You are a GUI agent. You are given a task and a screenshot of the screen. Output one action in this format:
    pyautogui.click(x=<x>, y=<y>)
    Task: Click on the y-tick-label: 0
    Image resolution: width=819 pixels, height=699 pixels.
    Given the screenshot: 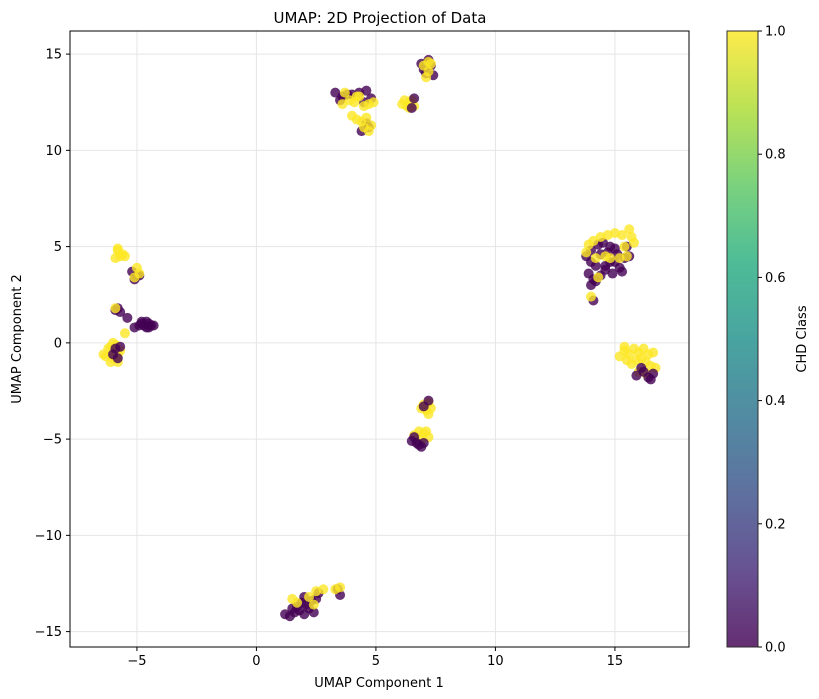 What is the action you would take?
    pyautogui.click(x=58, y=343)
    